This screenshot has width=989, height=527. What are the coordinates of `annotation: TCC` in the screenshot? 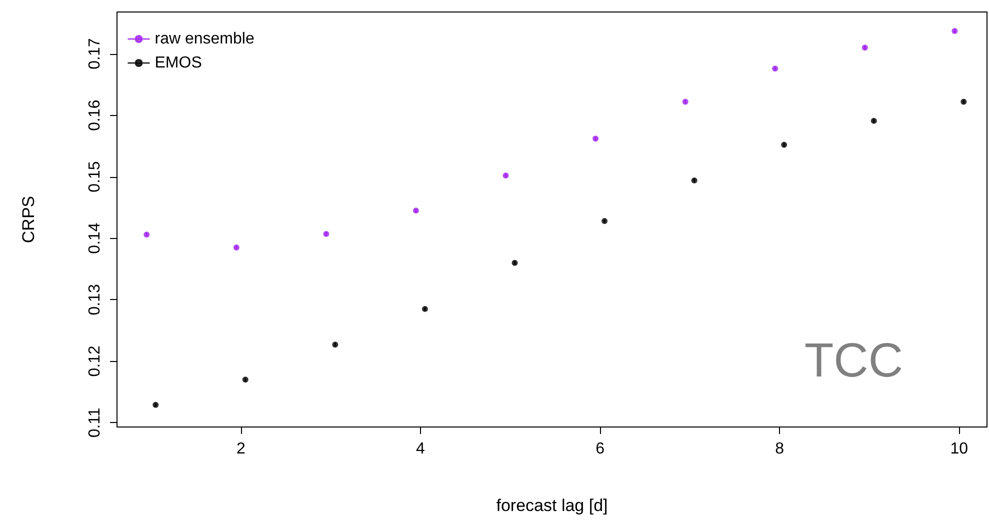 It's located at (854, 361).